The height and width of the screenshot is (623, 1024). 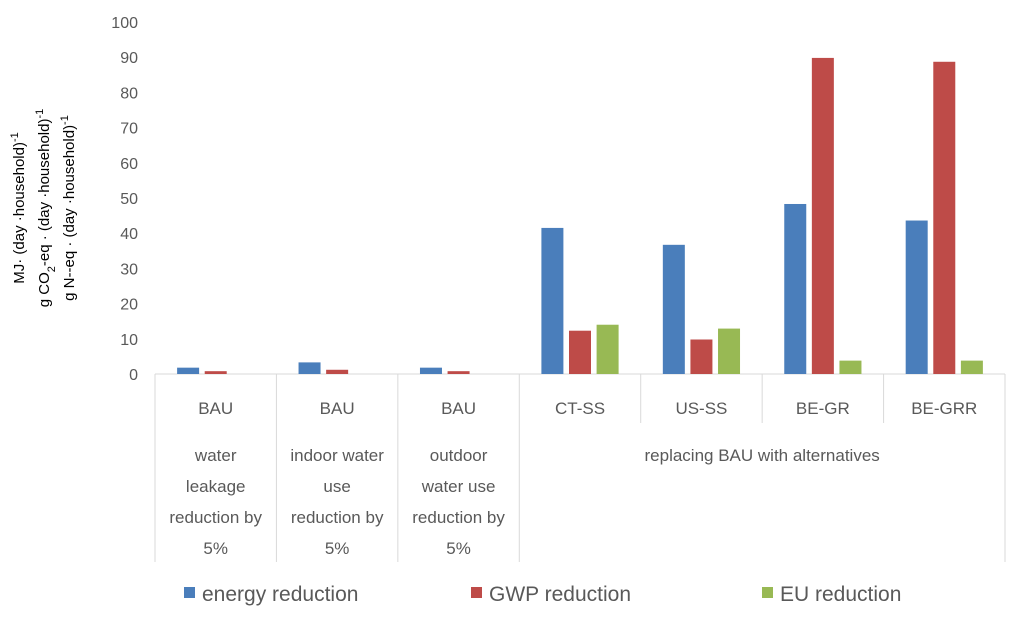 I want to click on y-tick-label: 90, so click(x=129, y=58).